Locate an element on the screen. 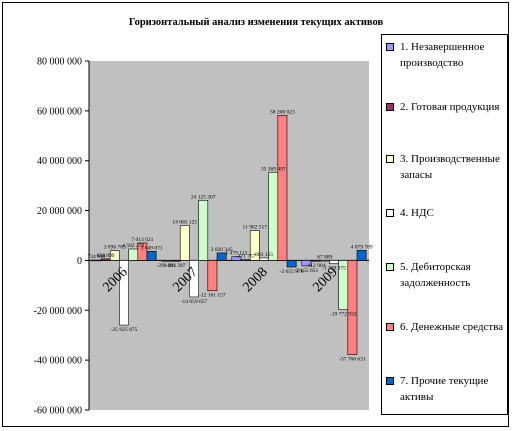 This screenshot has height=431, width=513. data-label: -25 925 875 is located at coordinates (124, 330).